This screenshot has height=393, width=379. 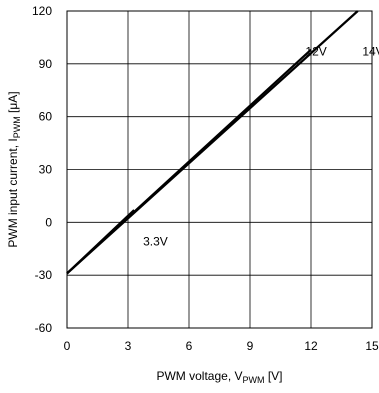 What do you see at coordinates (128, 346) in the screenshot?
I see `x-tick-label: 3` at bounding box center [128, 346].